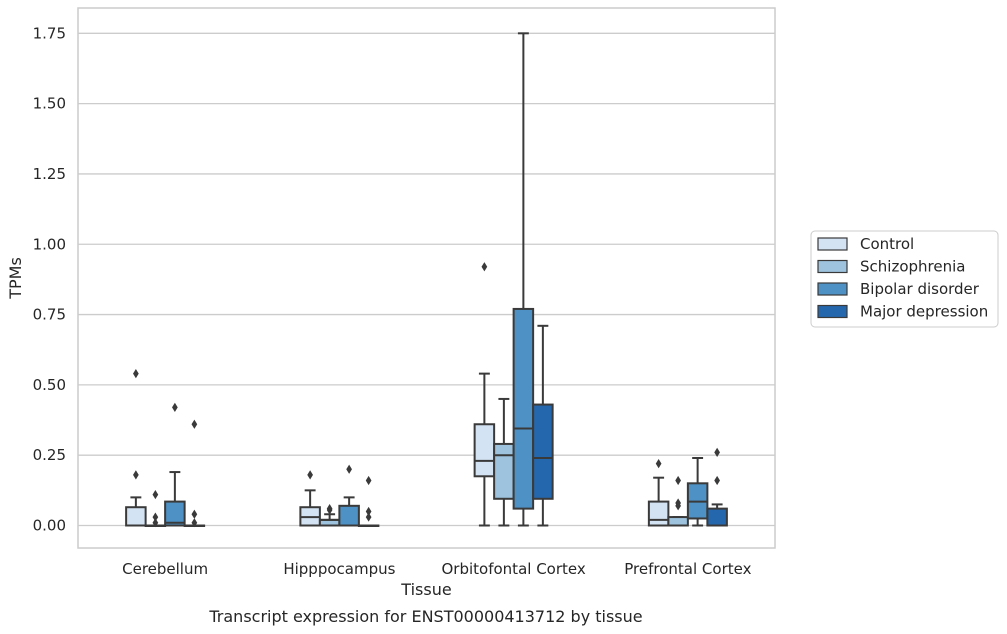  I want to click on y-tick-label: 0.00, so click(49, 526).